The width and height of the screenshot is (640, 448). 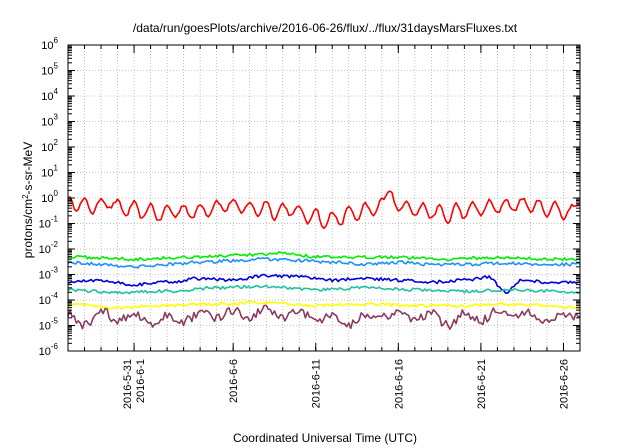 What do you see at coordinates (49, 44) in the screenshot?
I see `y-tick-label: 10⁶` at bounding box center [49, 44].